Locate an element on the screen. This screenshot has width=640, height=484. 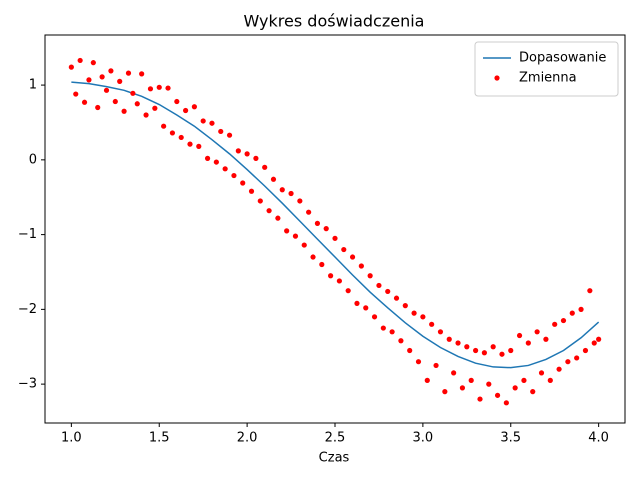
legend-swatch is located at coordinates (497, 78).